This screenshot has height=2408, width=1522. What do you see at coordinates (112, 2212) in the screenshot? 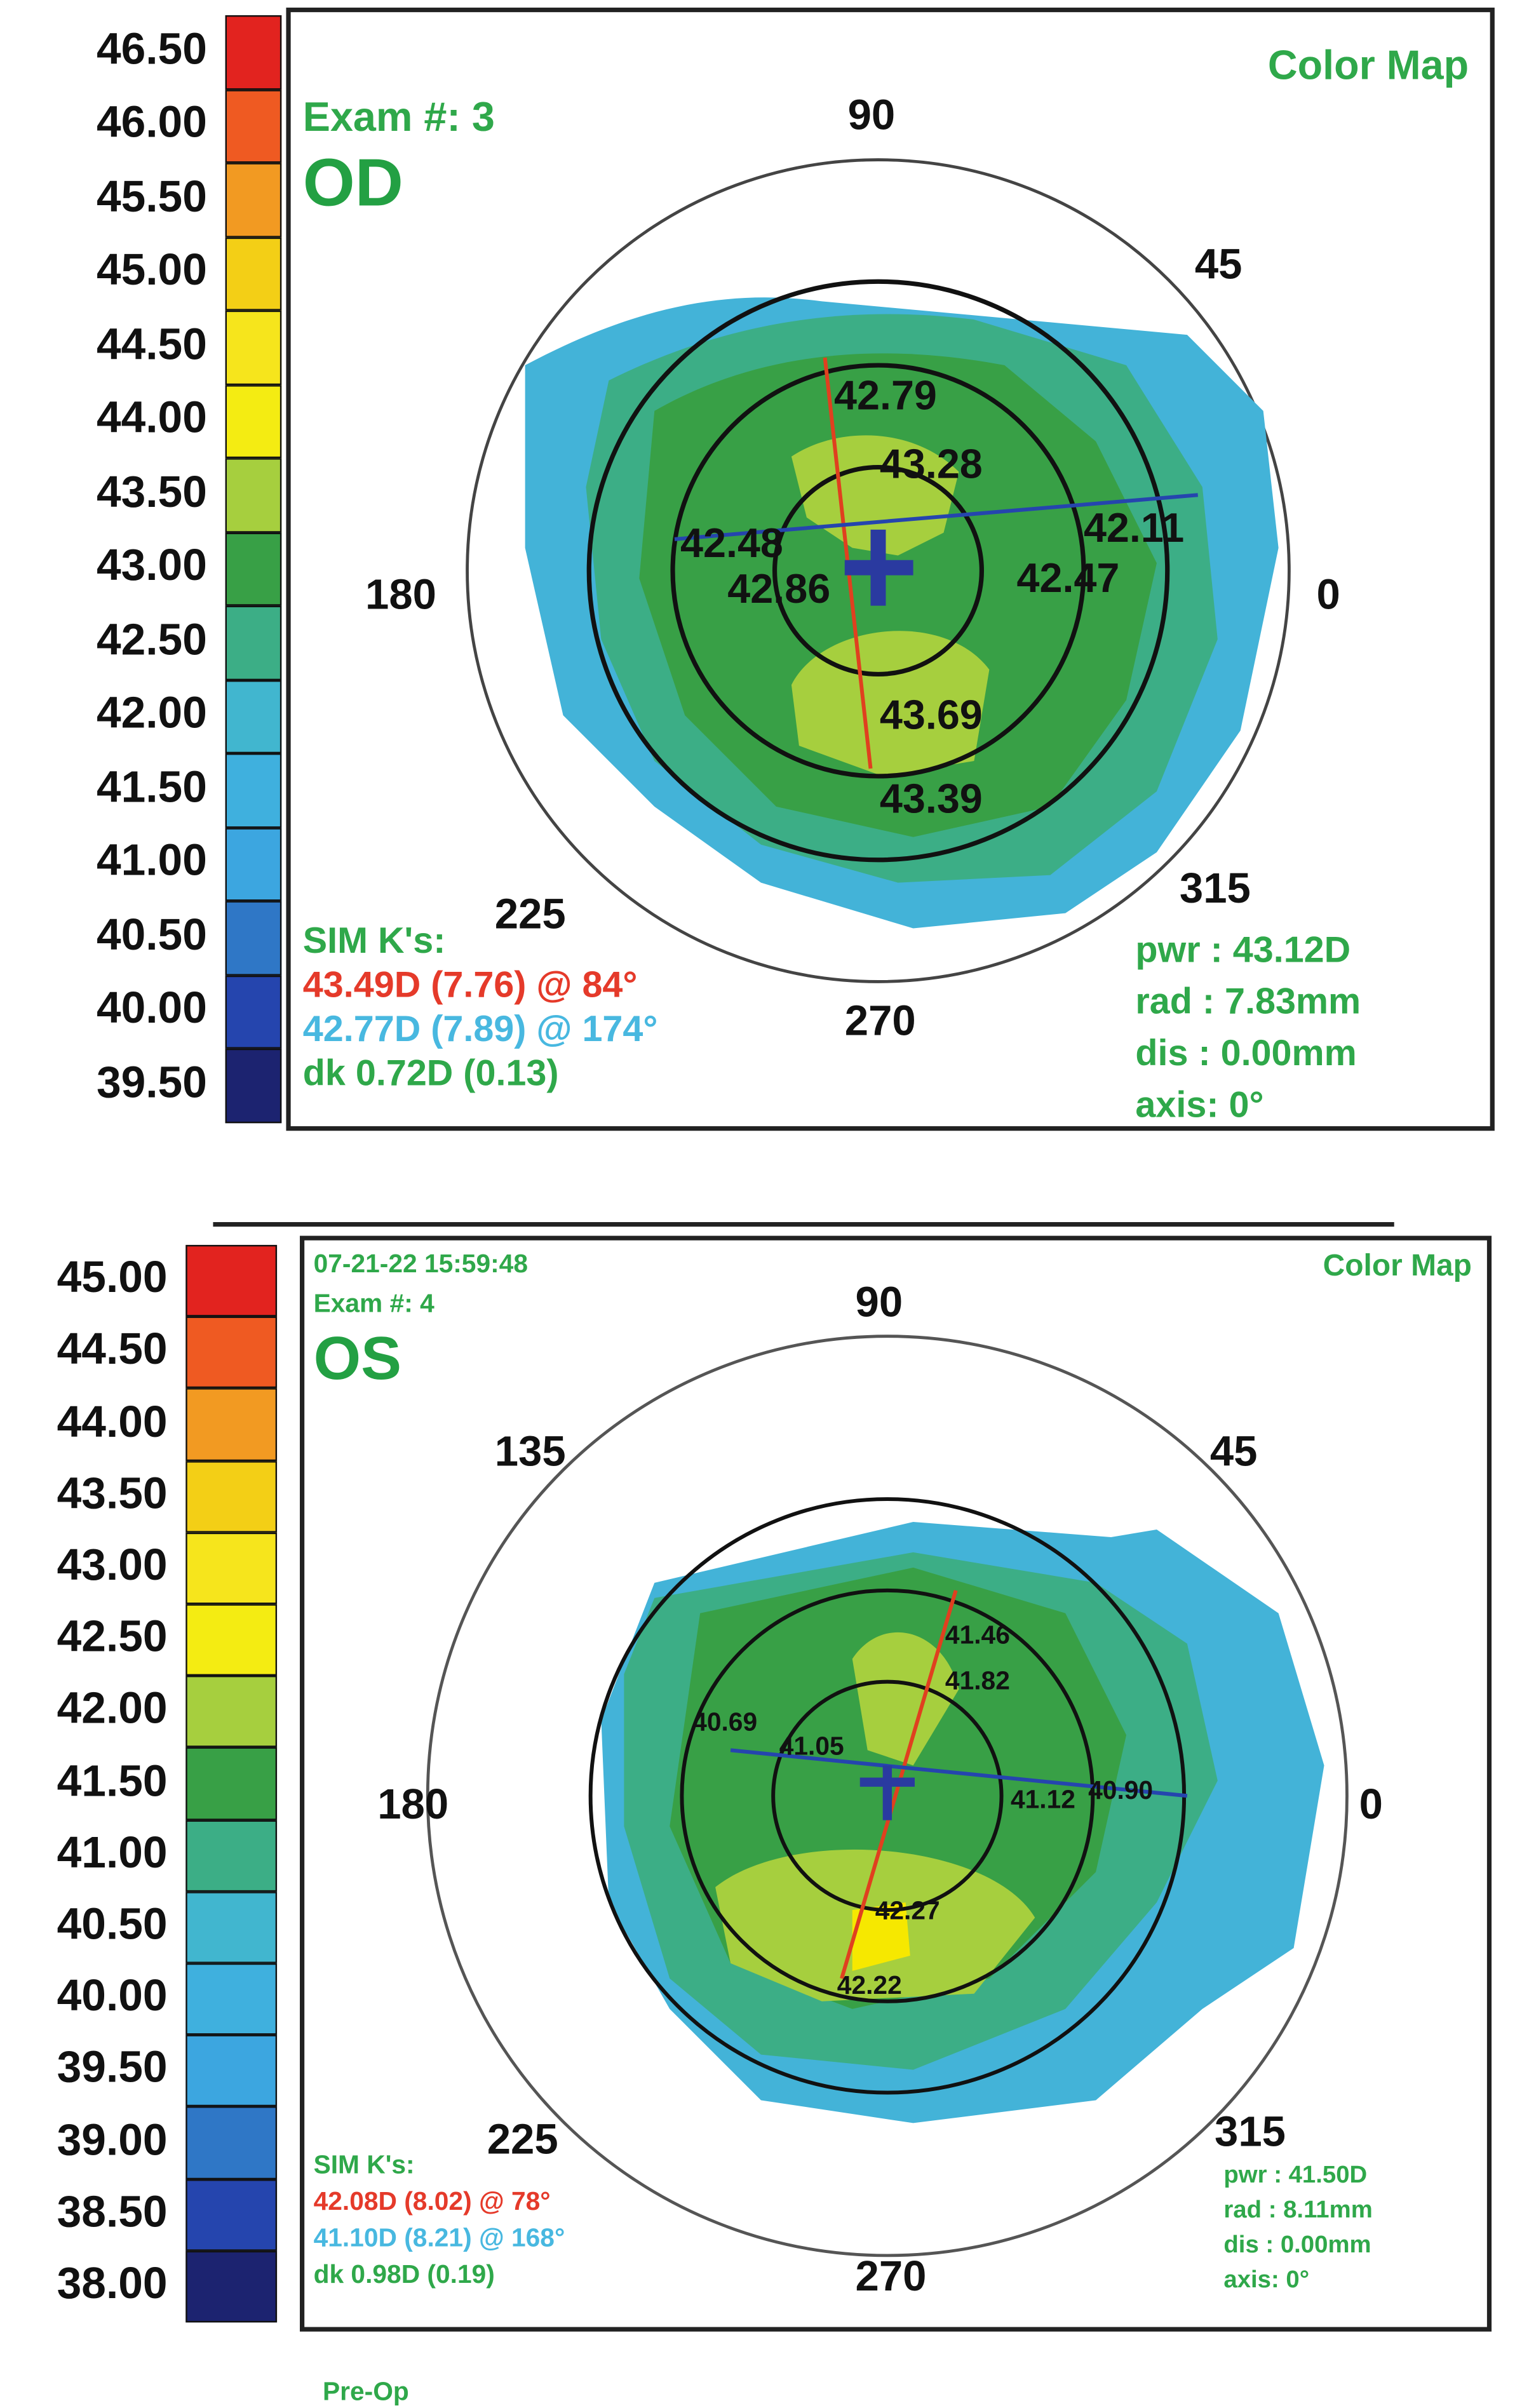
I see `os-scale-label: 38.50` at bounding box center [112, 2212].